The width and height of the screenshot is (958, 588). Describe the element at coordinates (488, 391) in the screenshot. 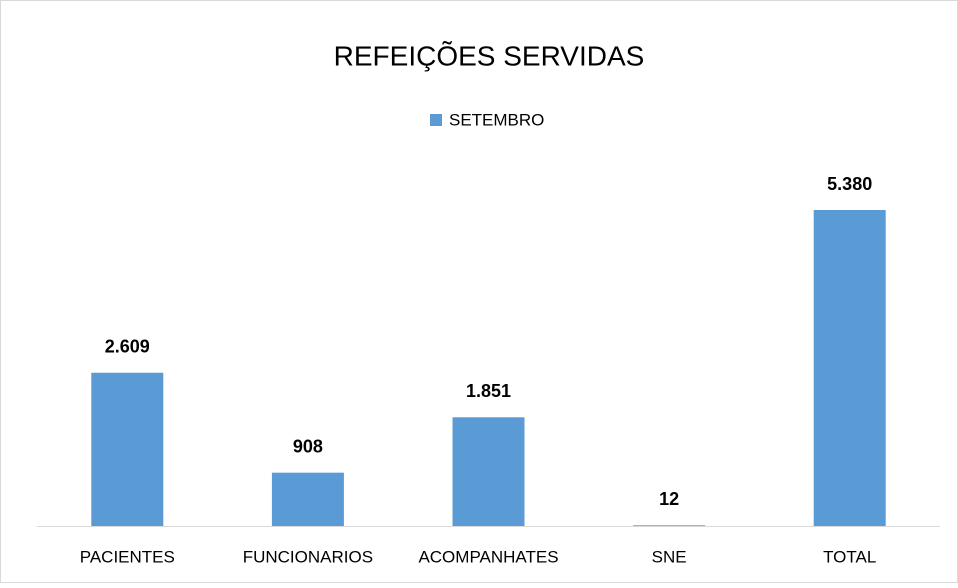

I see `data-label: 1.851` at that location.